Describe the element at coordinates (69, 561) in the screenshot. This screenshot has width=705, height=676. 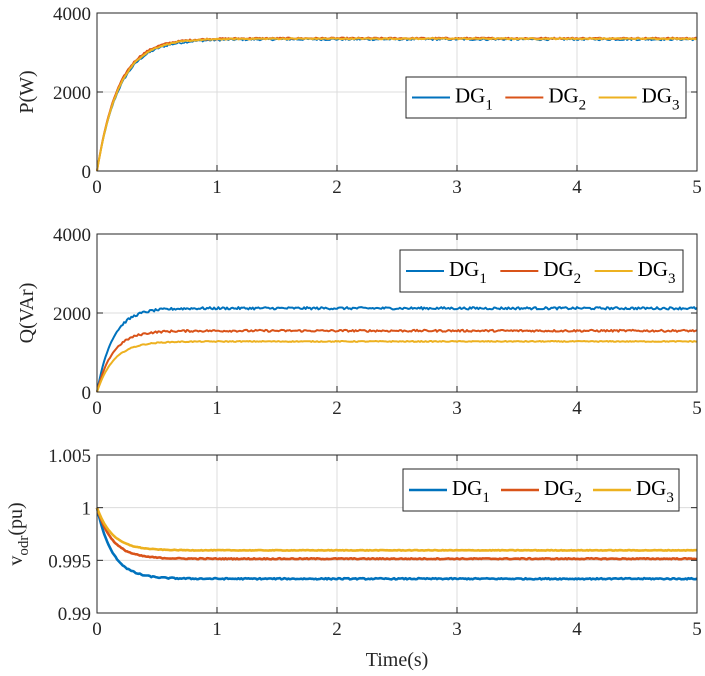
I see `y-tick-label: 0.995` at that location.